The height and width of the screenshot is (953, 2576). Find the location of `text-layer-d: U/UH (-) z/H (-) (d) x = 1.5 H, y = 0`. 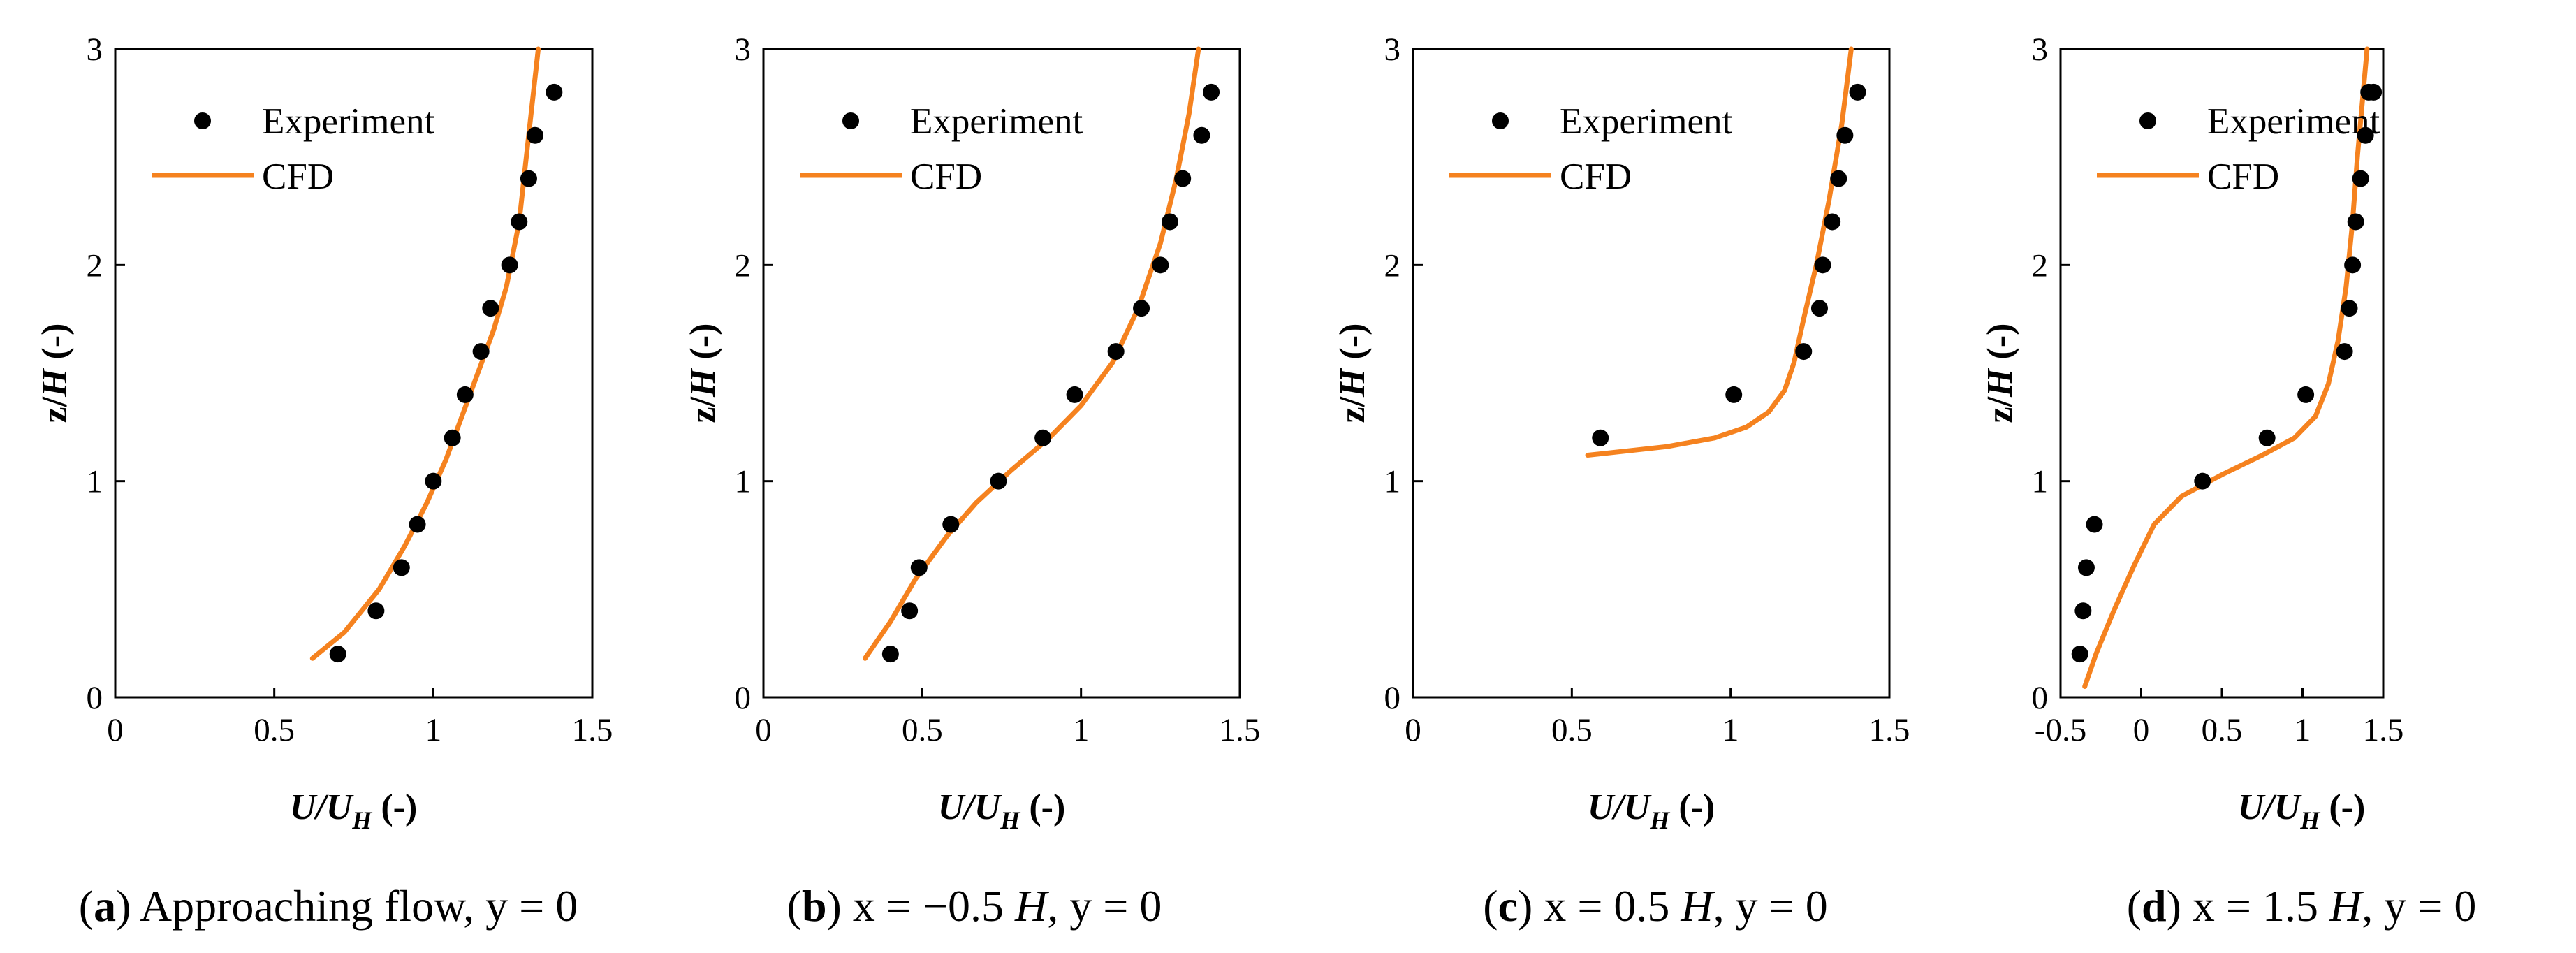

text-layer-d: U/UH (-) z/H (-) (d) x = 1.5 H, y = 0 is located at coordinates (2228, 627).